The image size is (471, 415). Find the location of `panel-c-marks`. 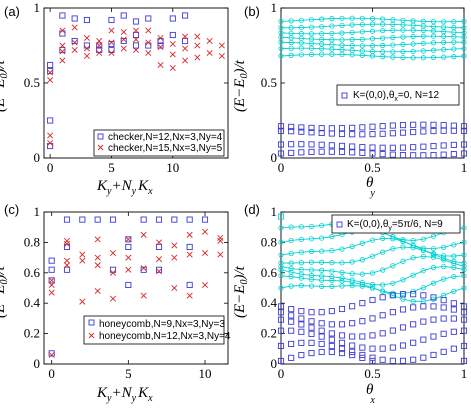

panel-c-marks is located at coordinates (136, 287).